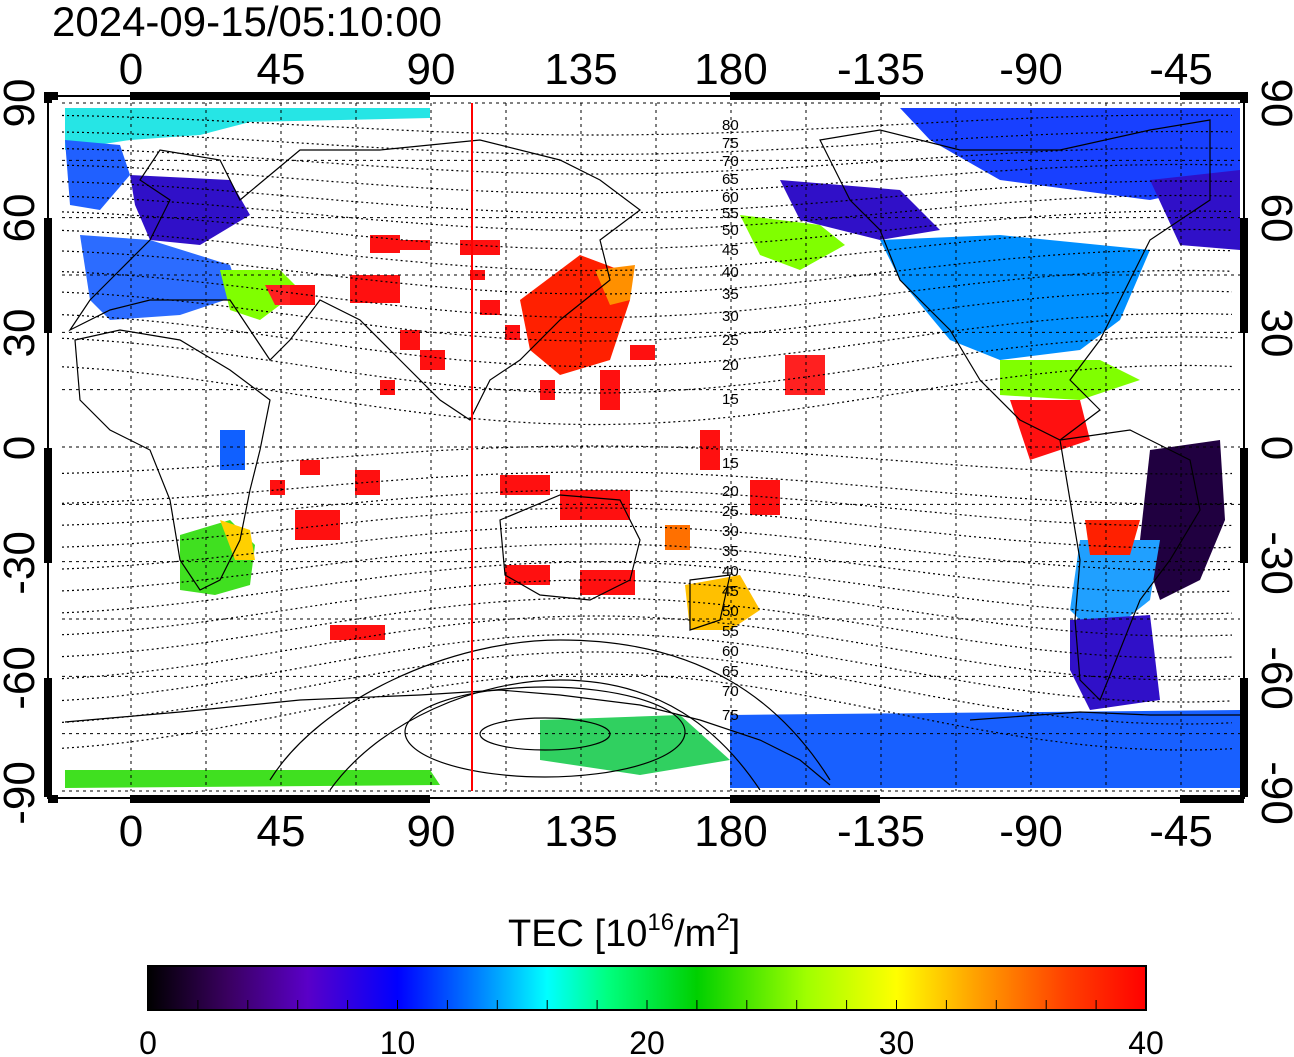  I want to click on lon-label-bottom: 45, so click(281, 831).